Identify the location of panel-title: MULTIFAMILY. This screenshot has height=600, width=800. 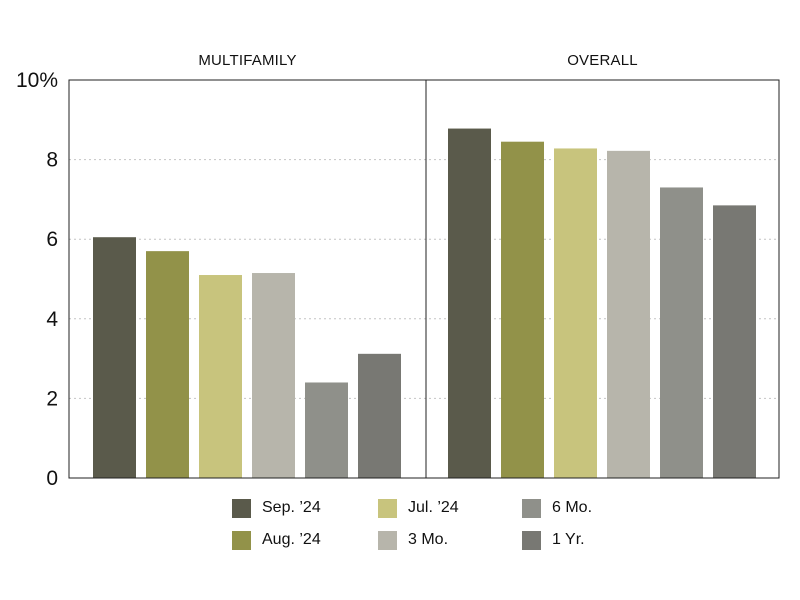
(247, 60).